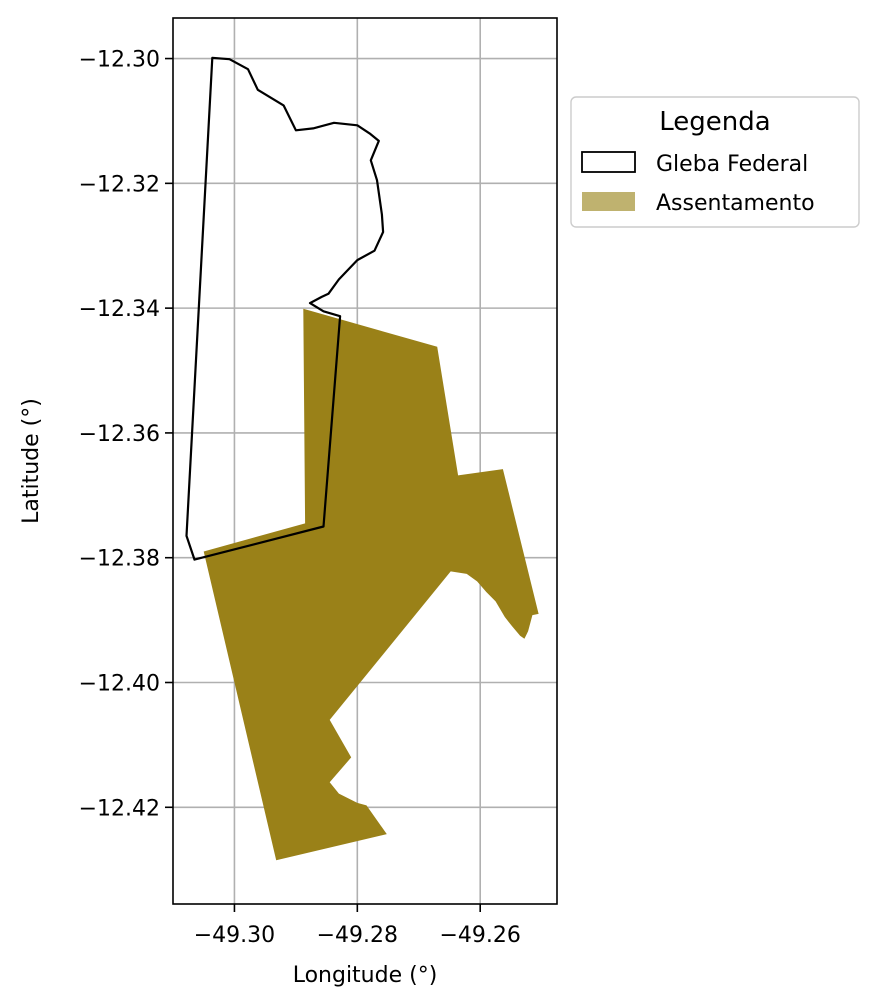 The image size is (878, 1006). Describe the element at coordinates (735, 203) in the screenshot. I see `legend-label-assentamento: Assentamento` at that location.